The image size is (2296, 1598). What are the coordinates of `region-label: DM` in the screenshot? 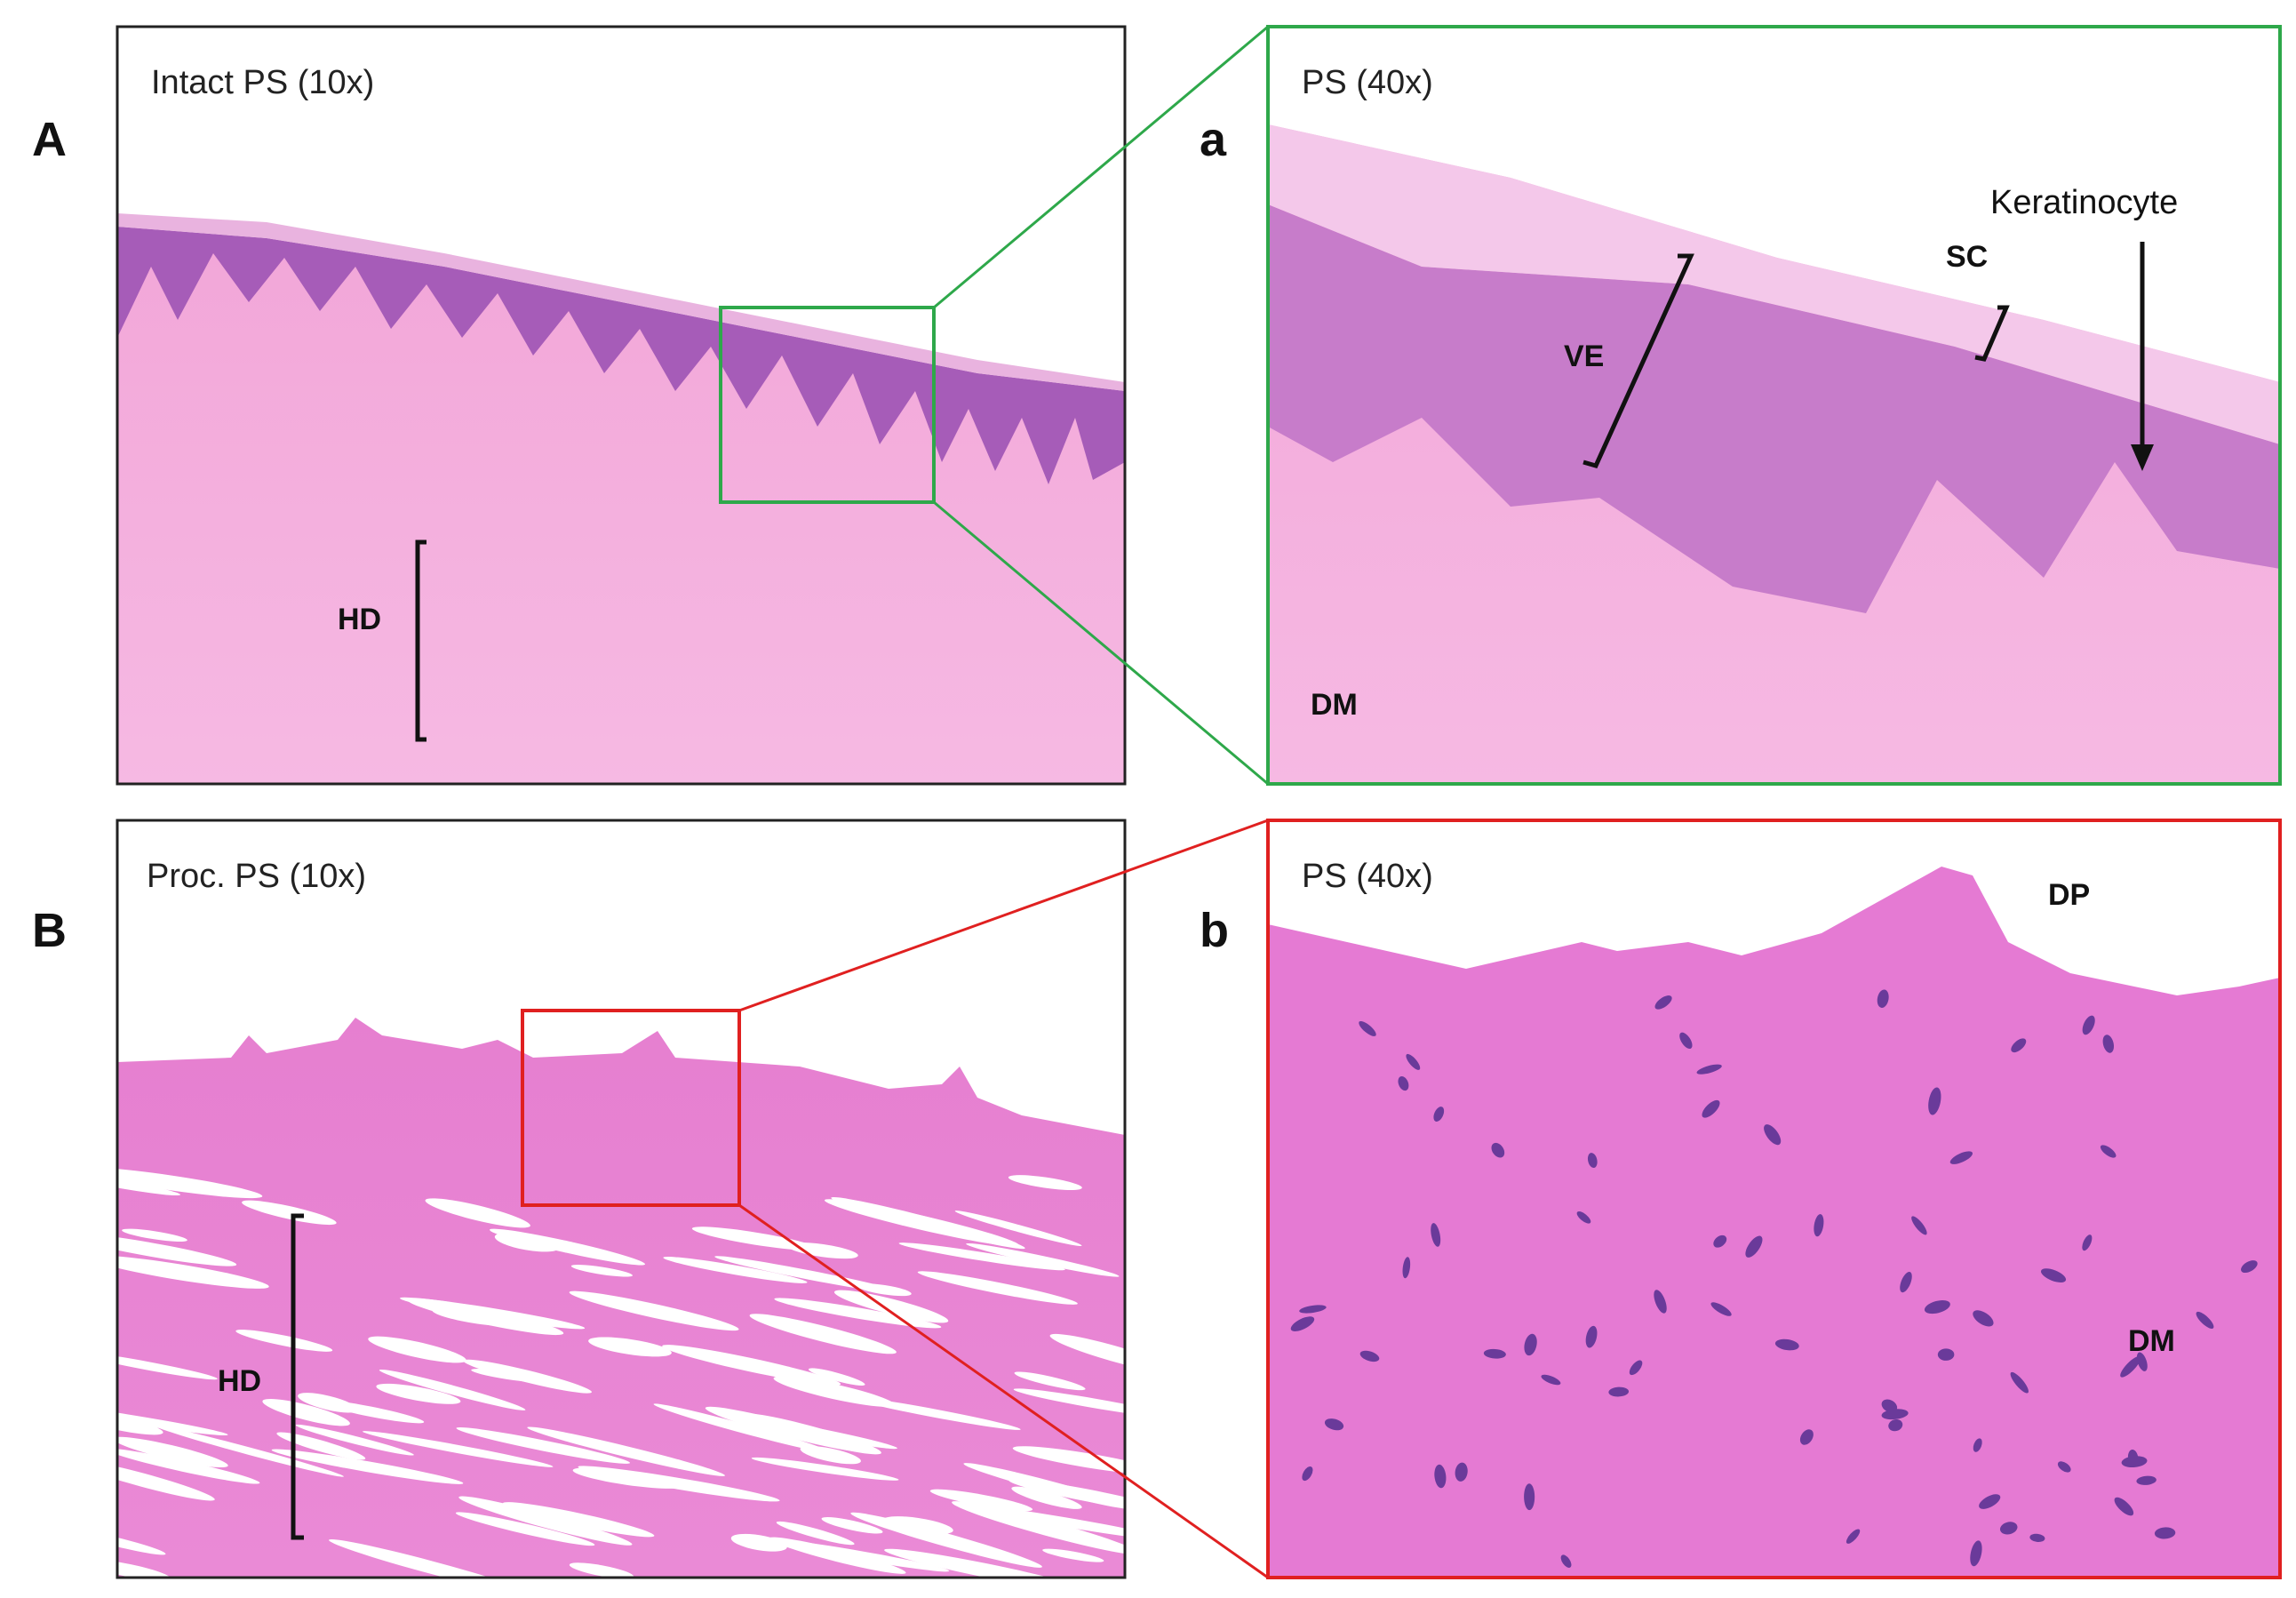 It's located at (2151, 1341).